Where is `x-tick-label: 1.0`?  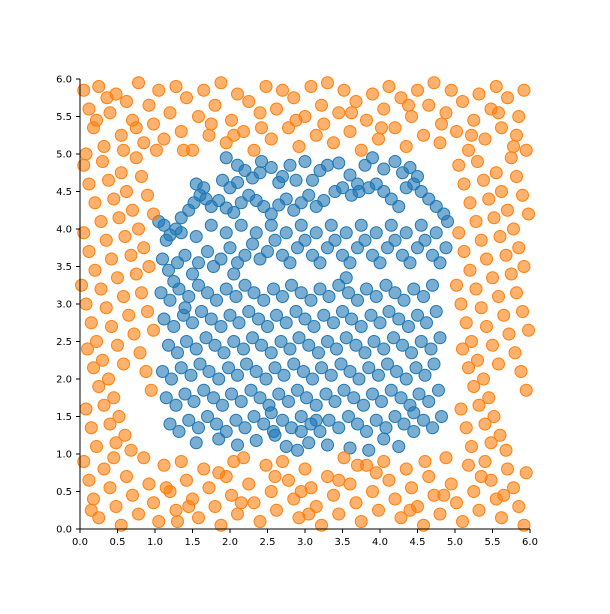
x-tick-label: 1.0 is located at coordinates (155, 542).